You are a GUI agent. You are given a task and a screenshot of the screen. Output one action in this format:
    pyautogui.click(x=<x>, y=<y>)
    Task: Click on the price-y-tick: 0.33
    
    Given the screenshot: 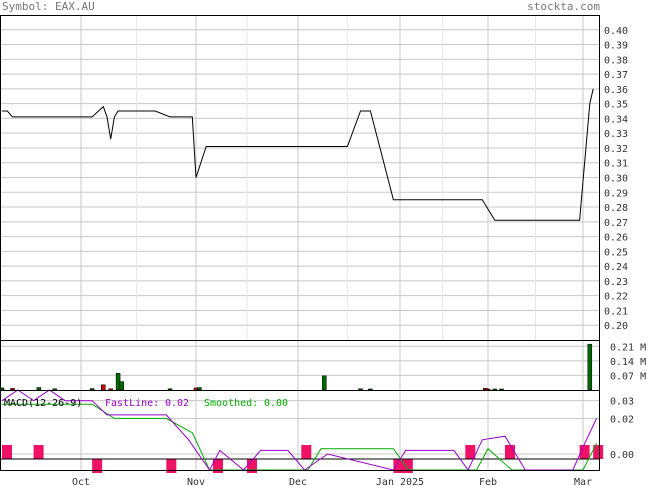 What is the action you would take?
    pyautogui.click(x=616, y=134)
    